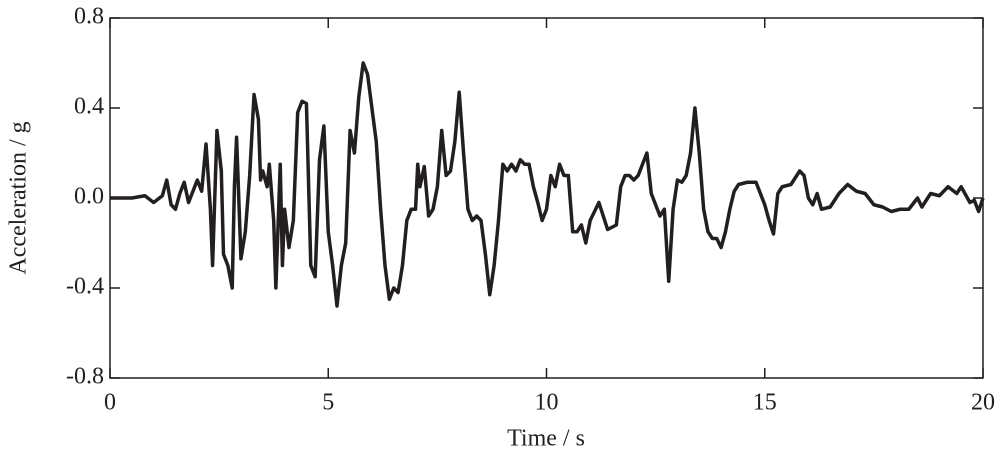 The image size is (998, 460). Describe the element at coordinates (765, 403) in the screenshot. I see `x-tick-label: 15` at that location.